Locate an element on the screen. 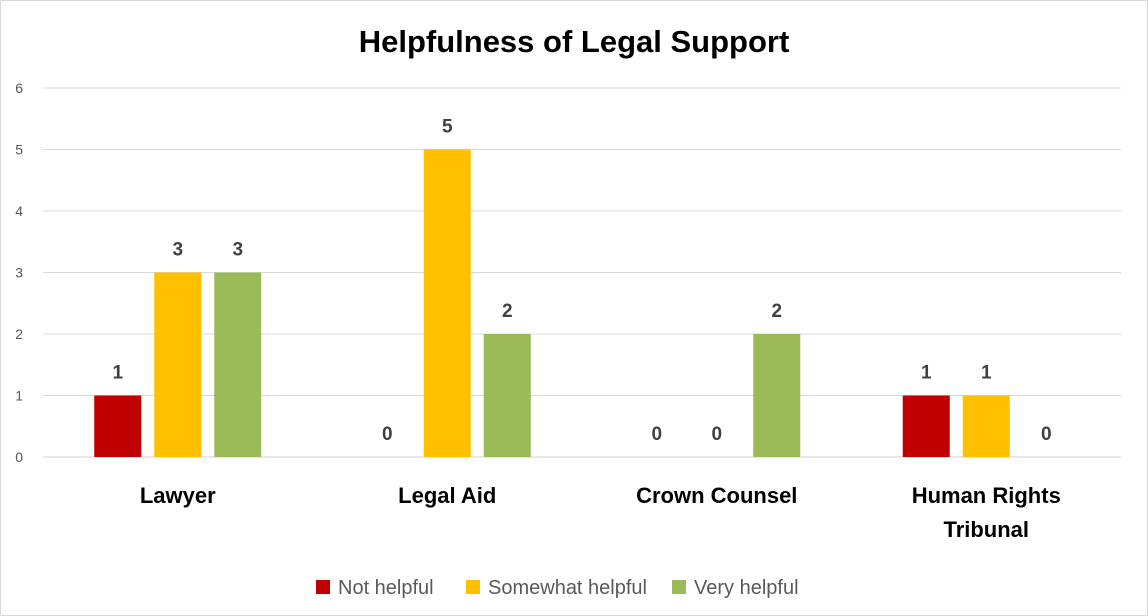 Image resolution: width=1148 pixels, height=616 pixels. legend-label: Somewhat helpful is located at coordinates (567, 588).